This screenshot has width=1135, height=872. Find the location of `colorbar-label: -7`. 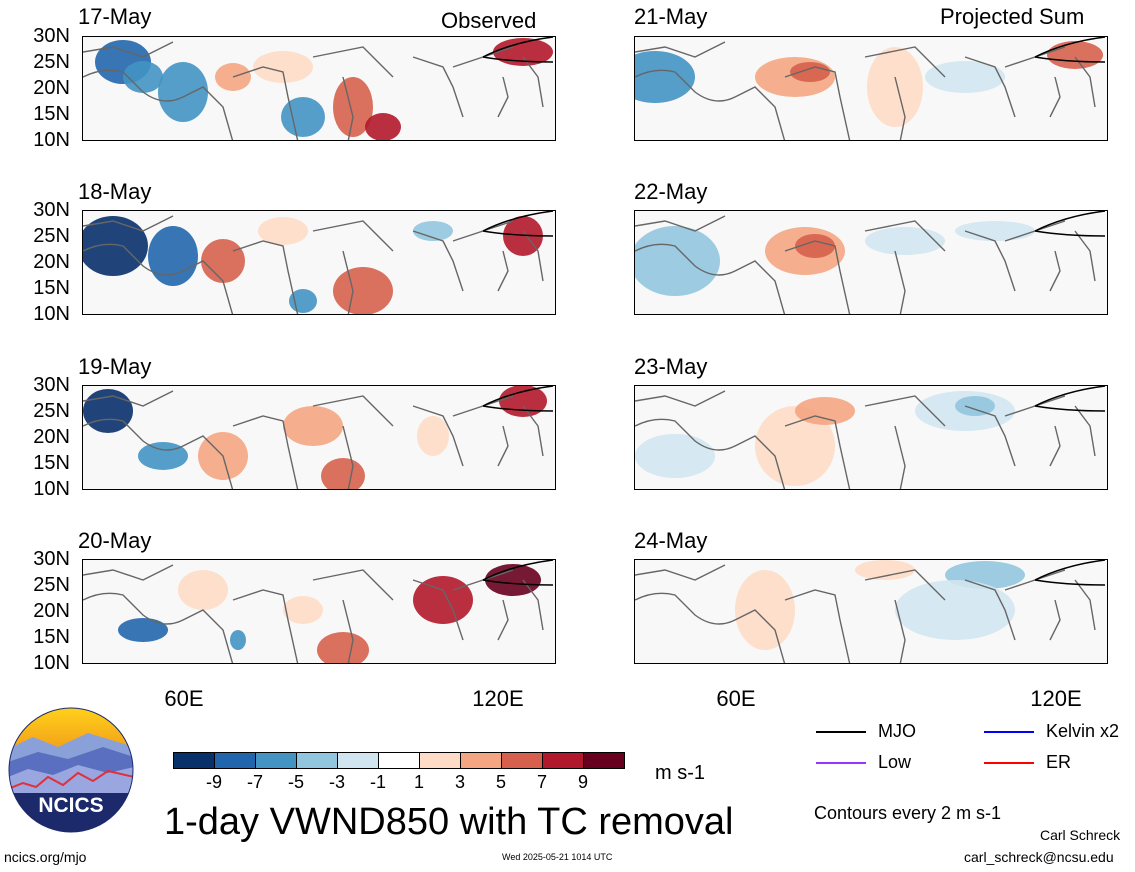

colorbar-label: -7 is located at coordinates (254, 782).